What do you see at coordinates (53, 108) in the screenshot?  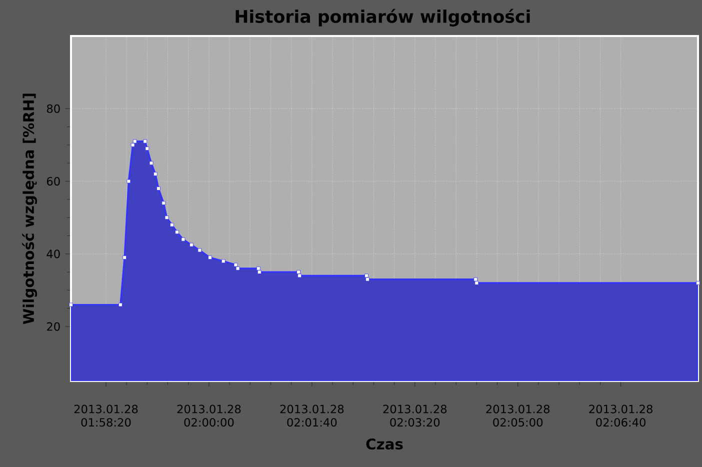 I see `y-tick-label: 80` at bounding box center [53, 108].